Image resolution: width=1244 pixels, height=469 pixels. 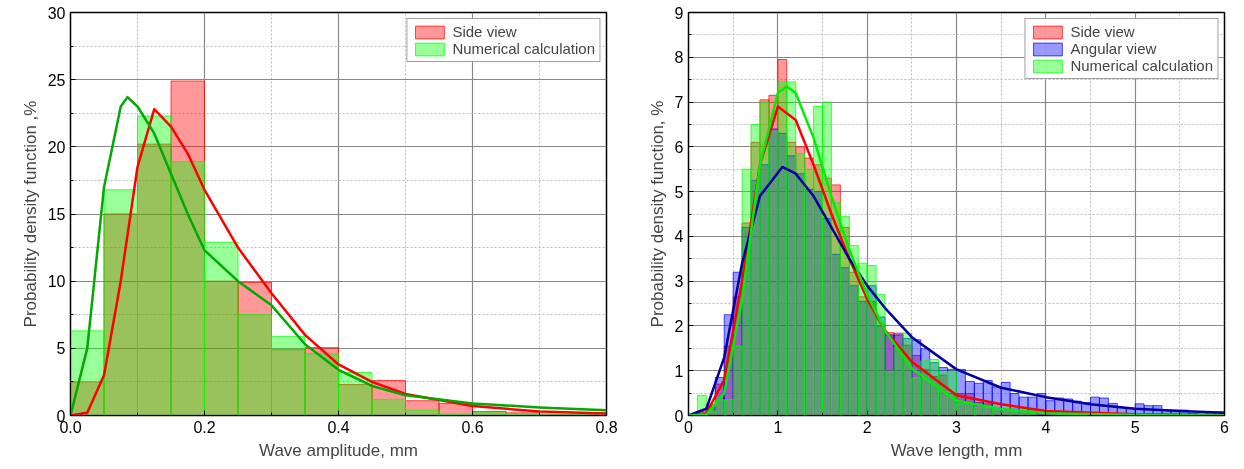 I want to click on y-tick-label: 20, so click(x=56, y=147).